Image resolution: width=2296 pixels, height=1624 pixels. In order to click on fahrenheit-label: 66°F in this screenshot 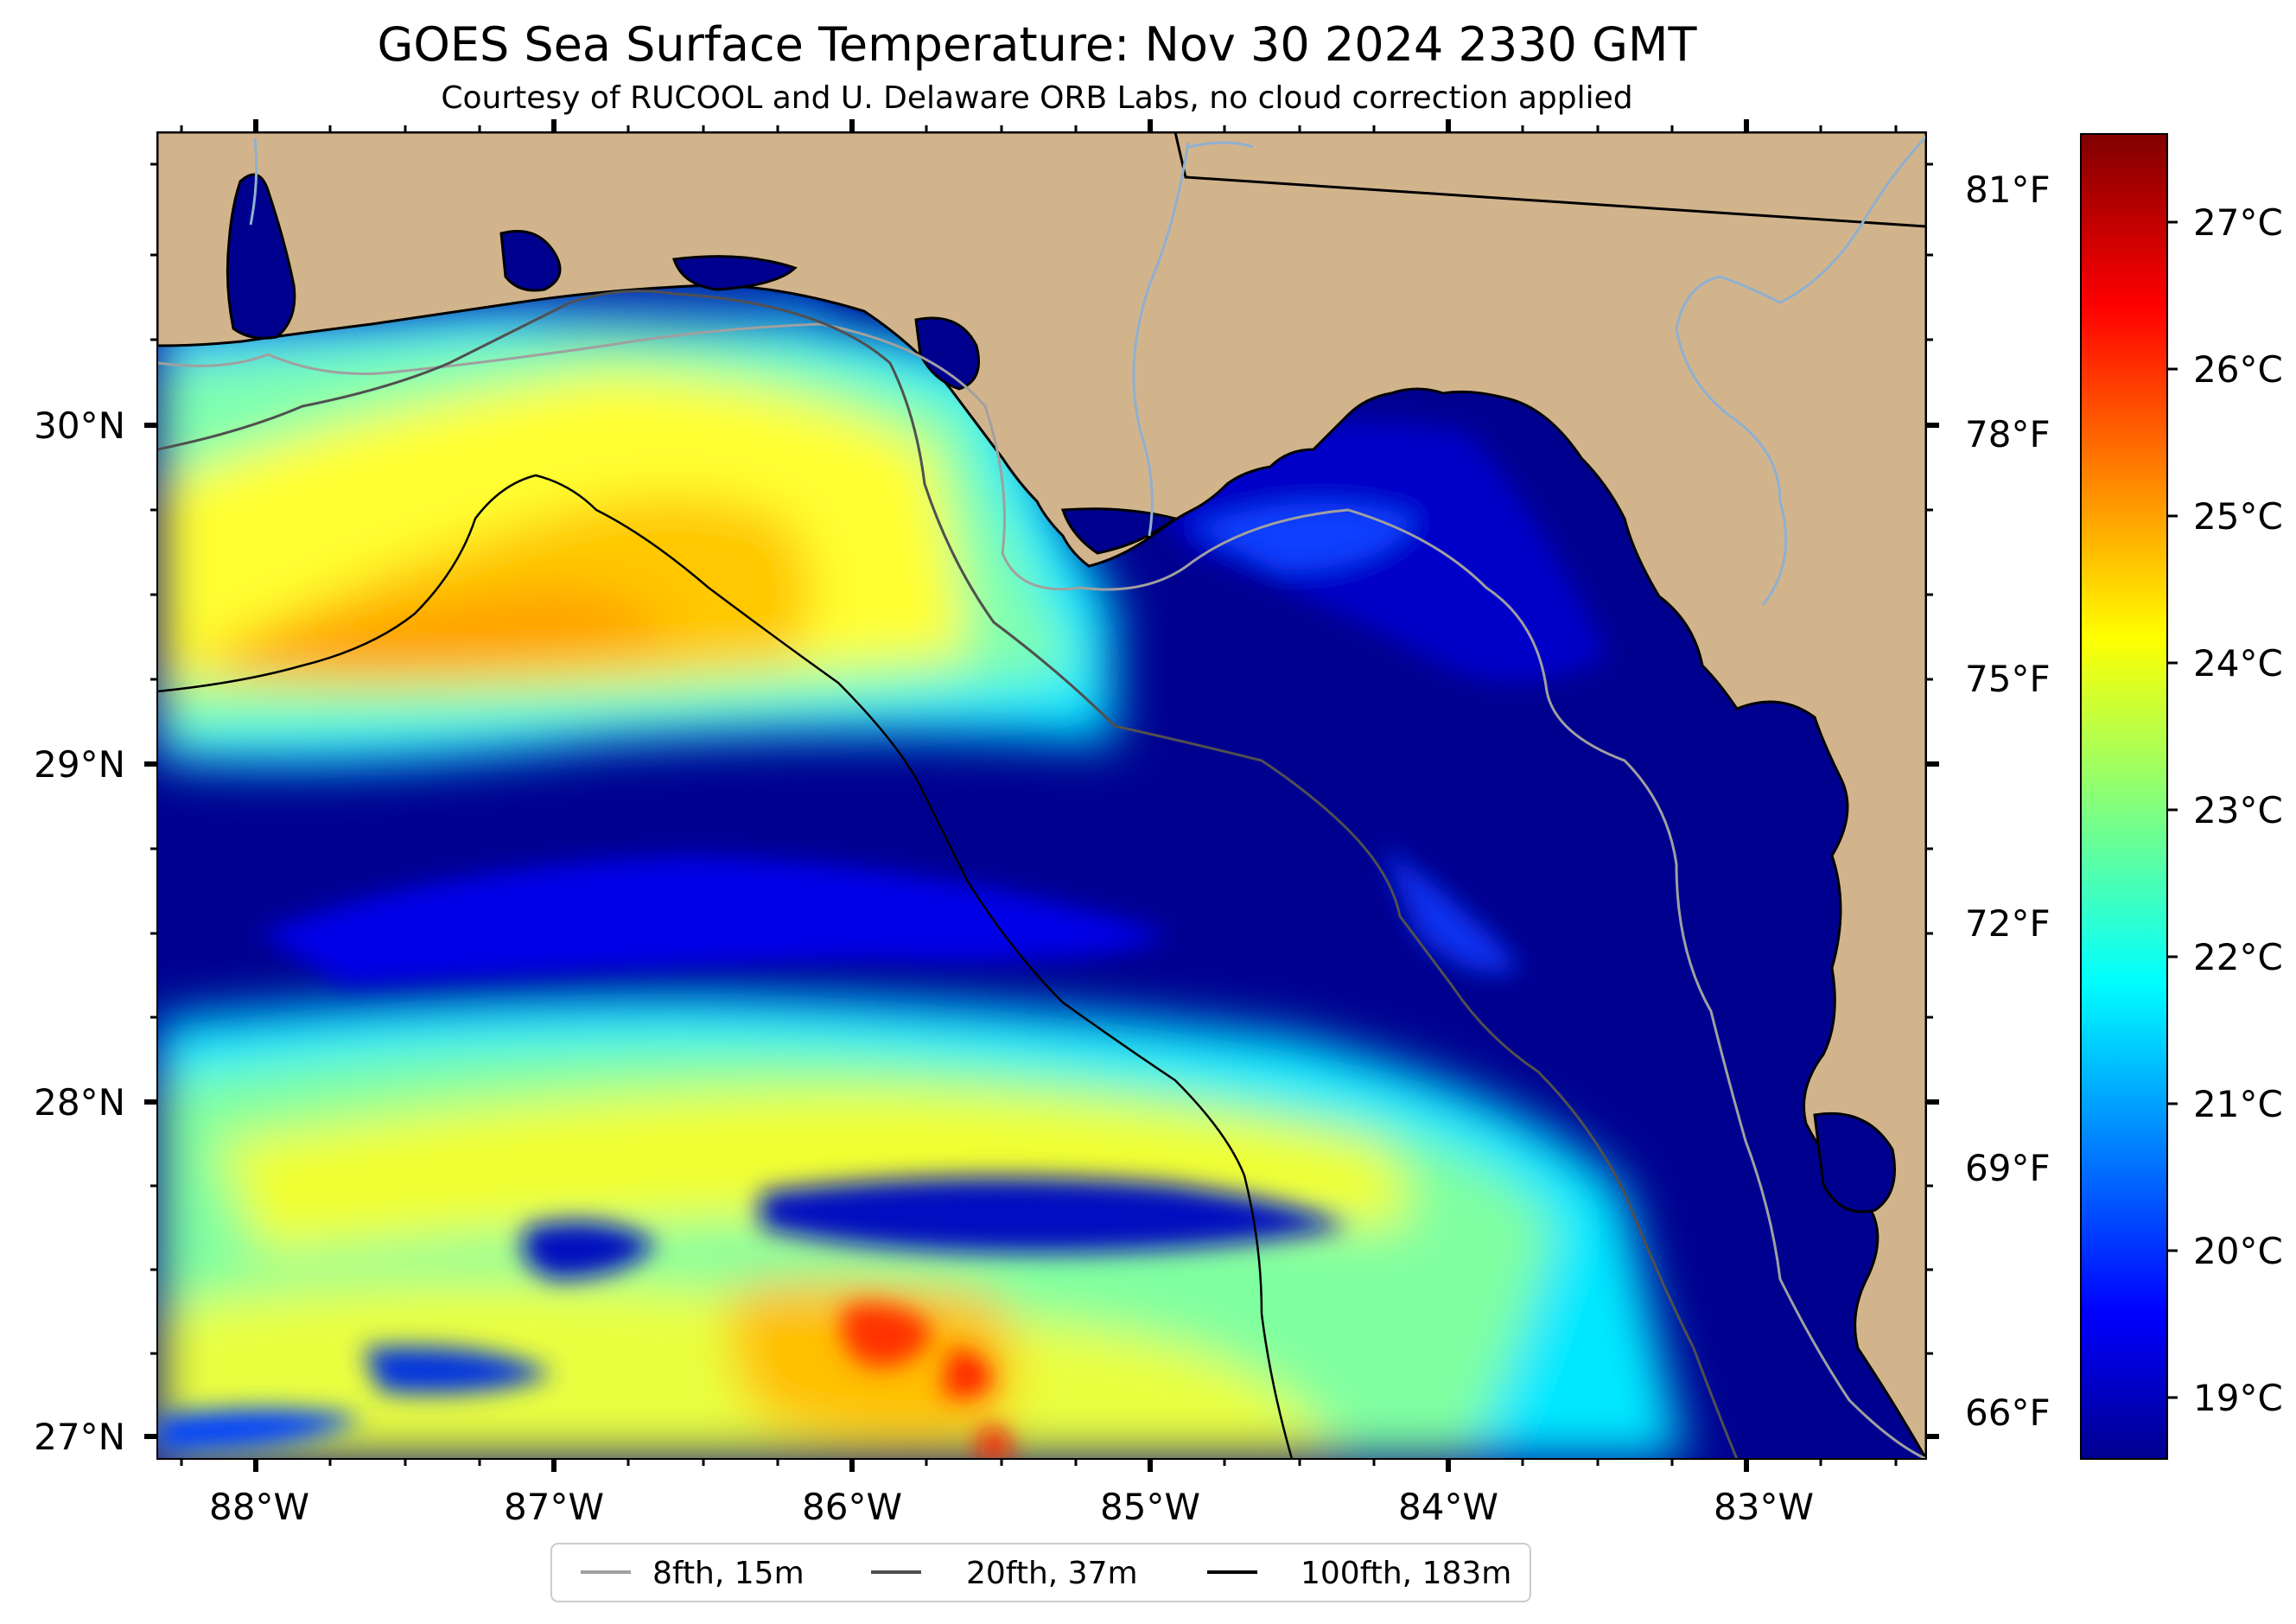, I will do `click(2008, 1413)`.